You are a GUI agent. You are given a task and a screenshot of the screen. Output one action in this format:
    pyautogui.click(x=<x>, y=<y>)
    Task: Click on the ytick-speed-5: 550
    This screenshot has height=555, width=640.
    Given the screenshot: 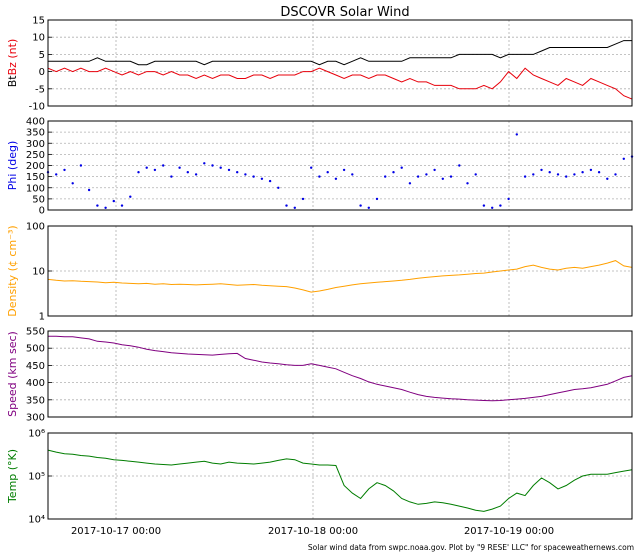 What is the action you would take?
    pyautogui.click(x=35, y=332)
    